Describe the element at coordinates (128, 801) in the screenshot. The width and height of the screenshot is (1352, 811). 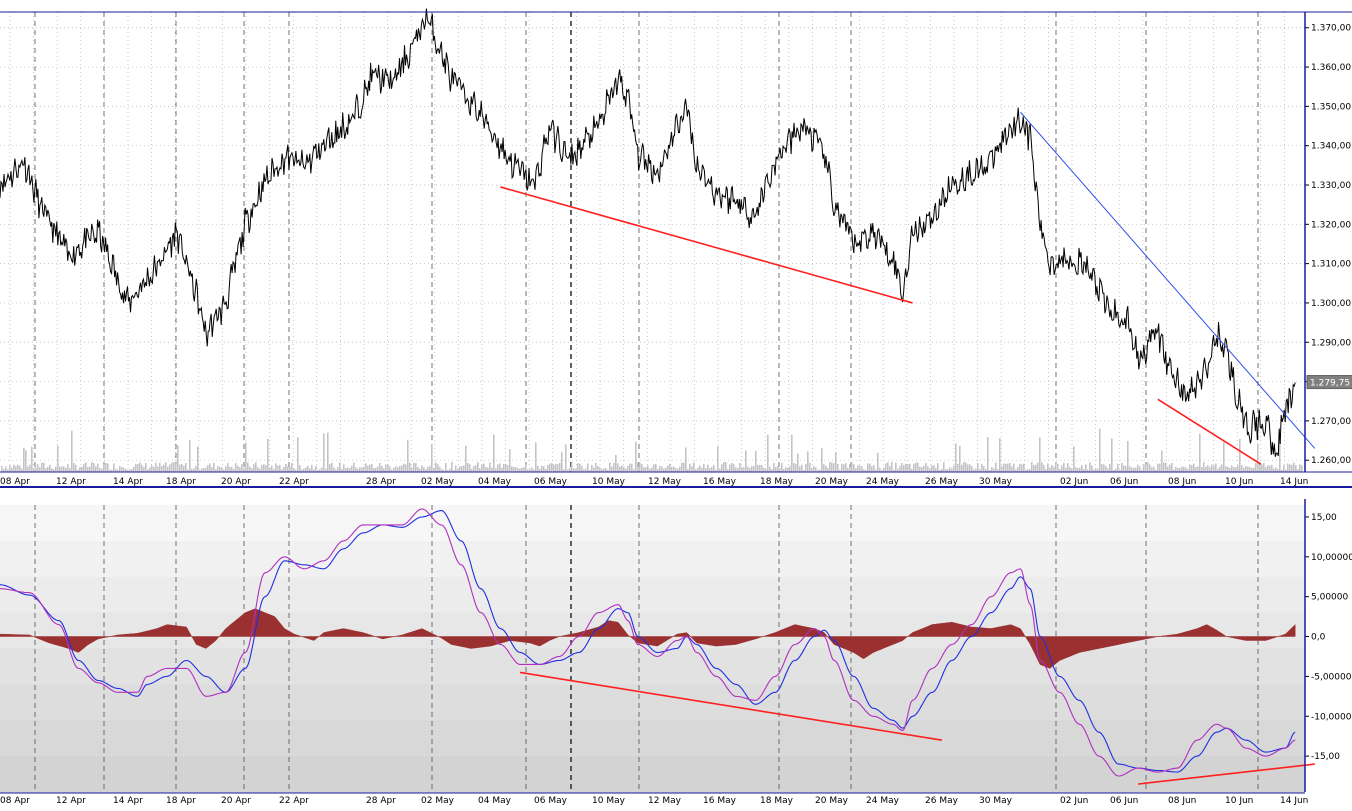
I see `x-tick-label-bottom: 14 Apr` at that location.